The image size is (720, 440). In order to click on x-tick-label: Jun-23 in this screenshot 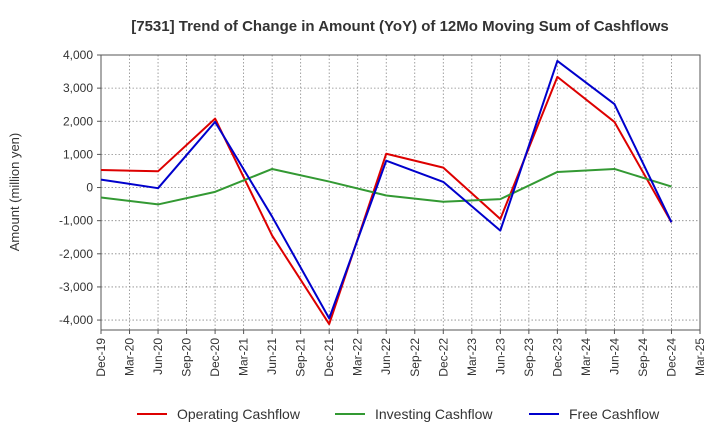, I will do `click(500, 356)`.